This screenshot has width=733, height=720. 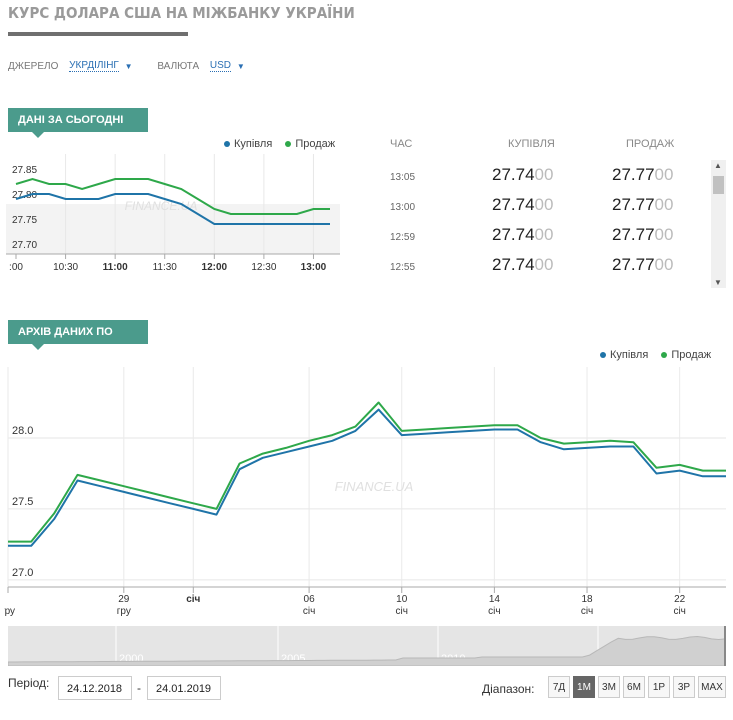 What do you see at coordinates (137, 66) in the screenshot?
I see `filters-bar: ДЖЕРЕЛО УКРДІЛІНГ ▼ ВАЛЮТА USD ▼` at bounding box center [137, 66].